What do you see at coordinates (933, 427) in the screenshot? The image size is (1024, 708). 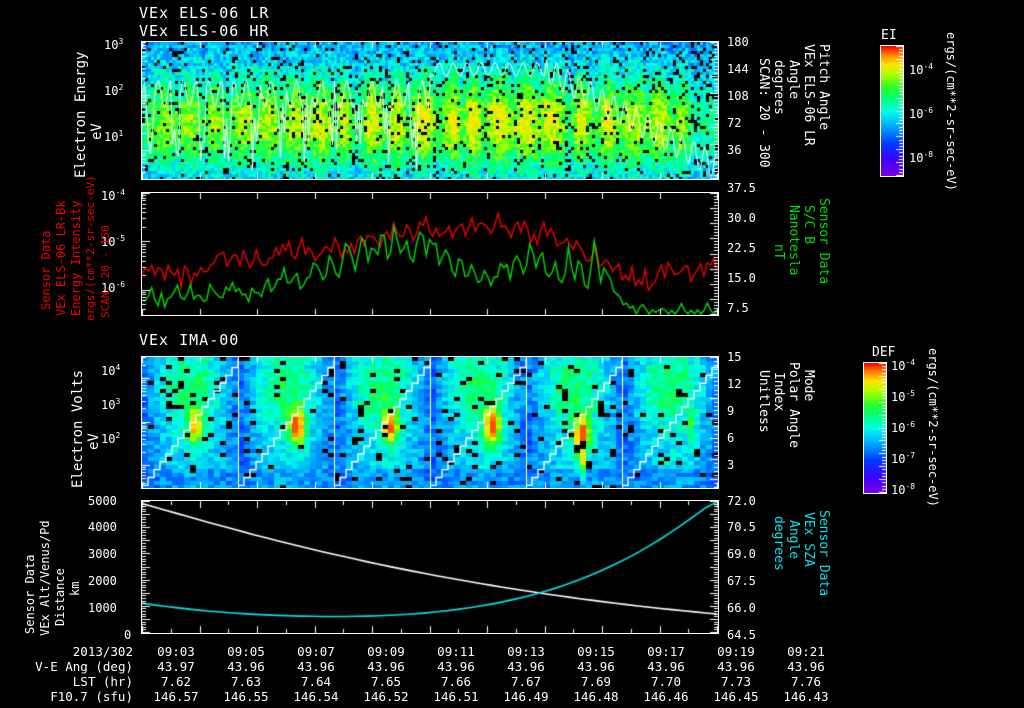 I see `colorbar2-units: ergs/(cm**2-sr-sec-eV)` at bounding box center [933, 427].